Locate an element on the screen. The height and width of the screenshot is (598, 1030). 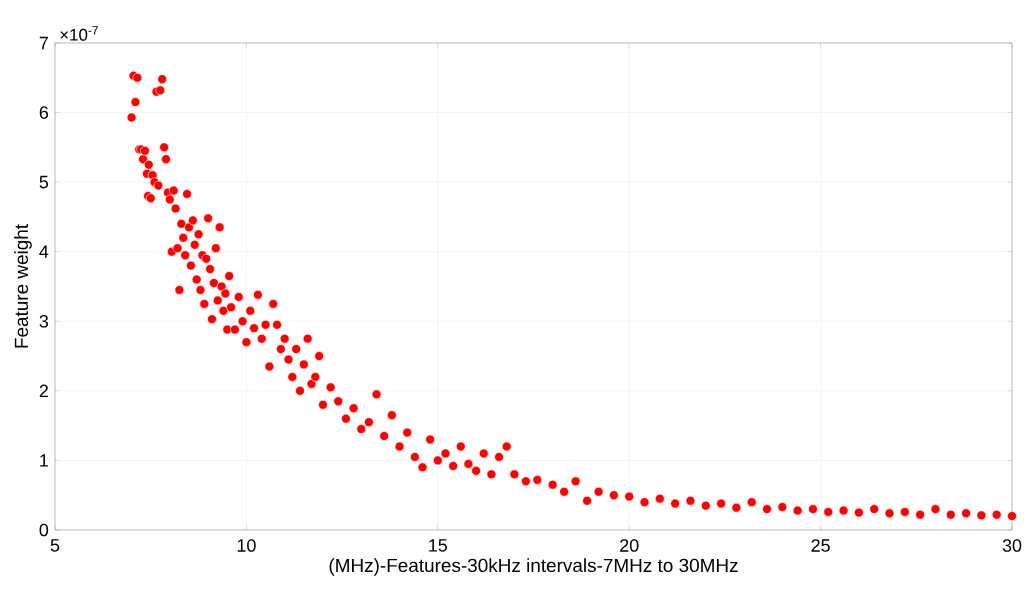
y-tick-label: 6 is located at coordinates (44, 112).